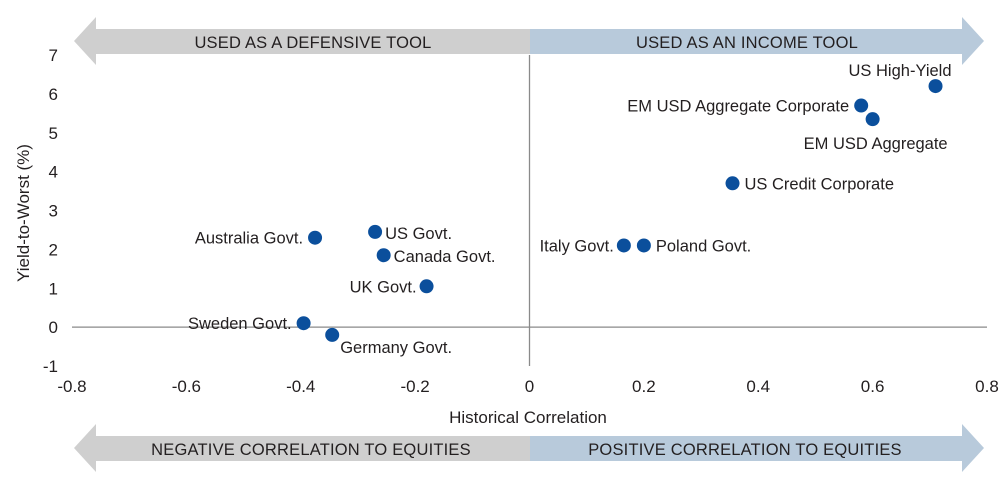 Image resolution: width=1000 pixels, height=493 pixels. Describe the element at coordinates (53, 133) in the screenshot. I see `y-tick-label: 5` at that location.